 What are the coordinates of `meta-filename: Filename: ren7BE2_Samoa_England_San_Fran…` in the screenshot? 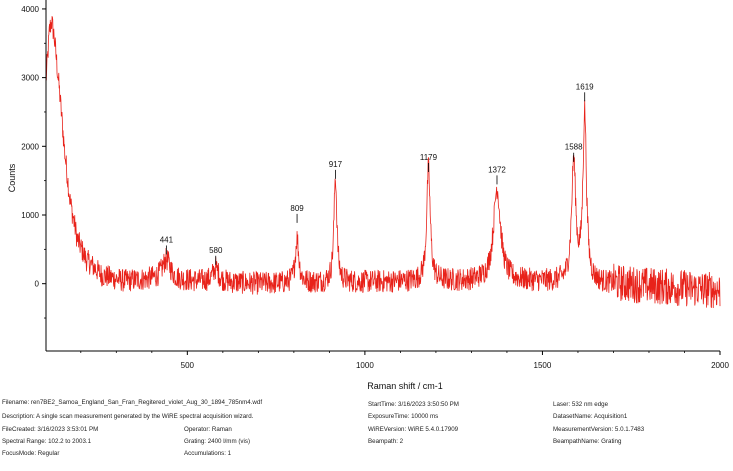 It's located at (132, 402).